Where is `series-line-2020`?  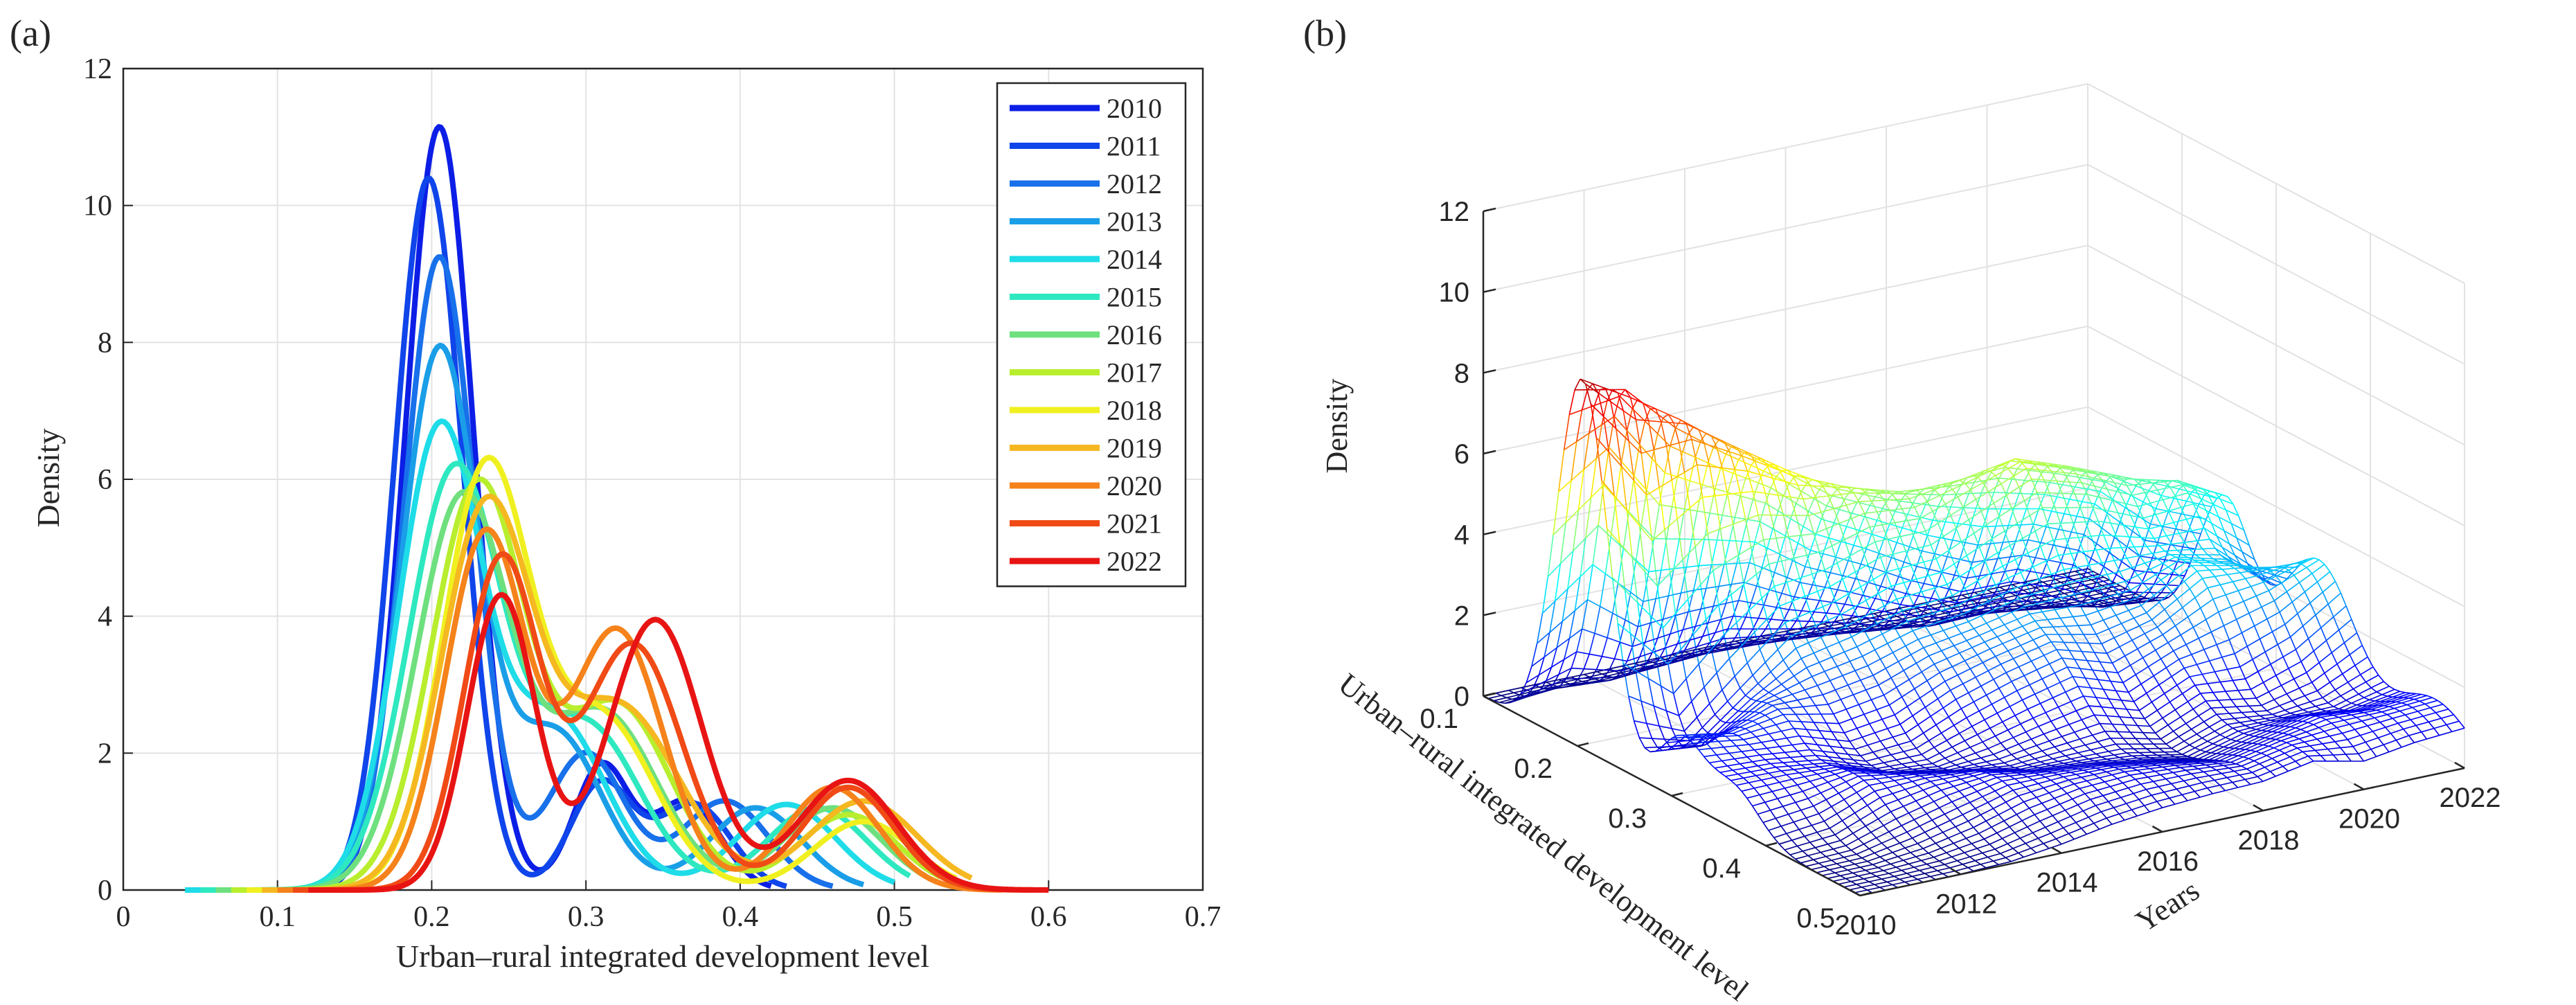 series-line-2020 is located at coordinates (640, 710).